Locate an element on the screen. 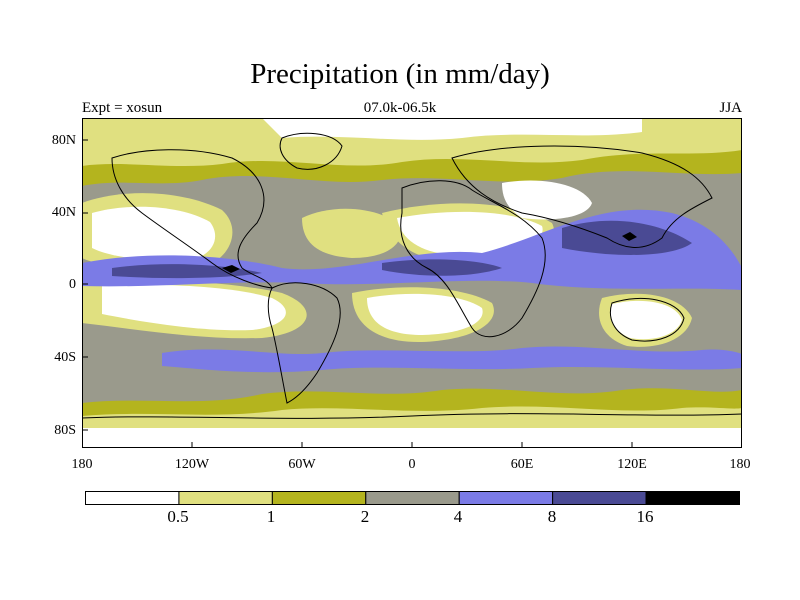  itcz-core is located at coordinates (402, 249).